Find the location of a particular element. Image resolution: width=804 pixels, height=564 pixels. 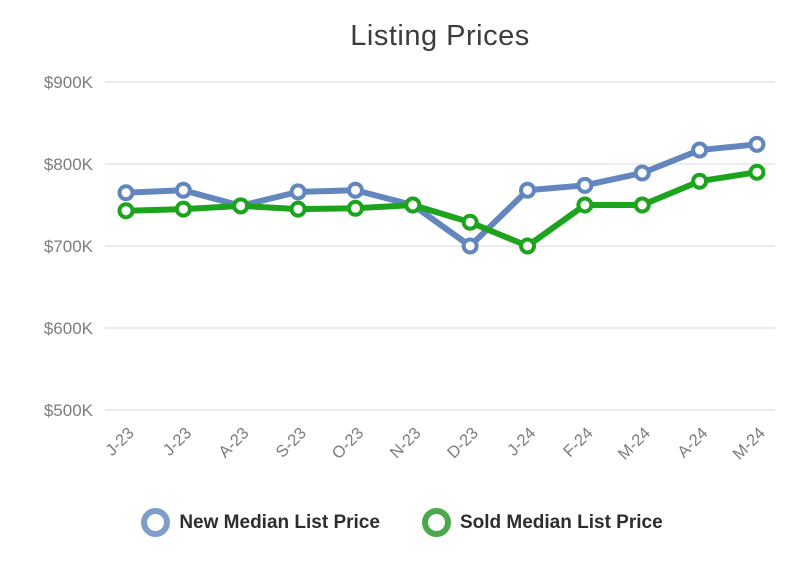

x-tick-label: D-23 is located at coordinates (463, 443).